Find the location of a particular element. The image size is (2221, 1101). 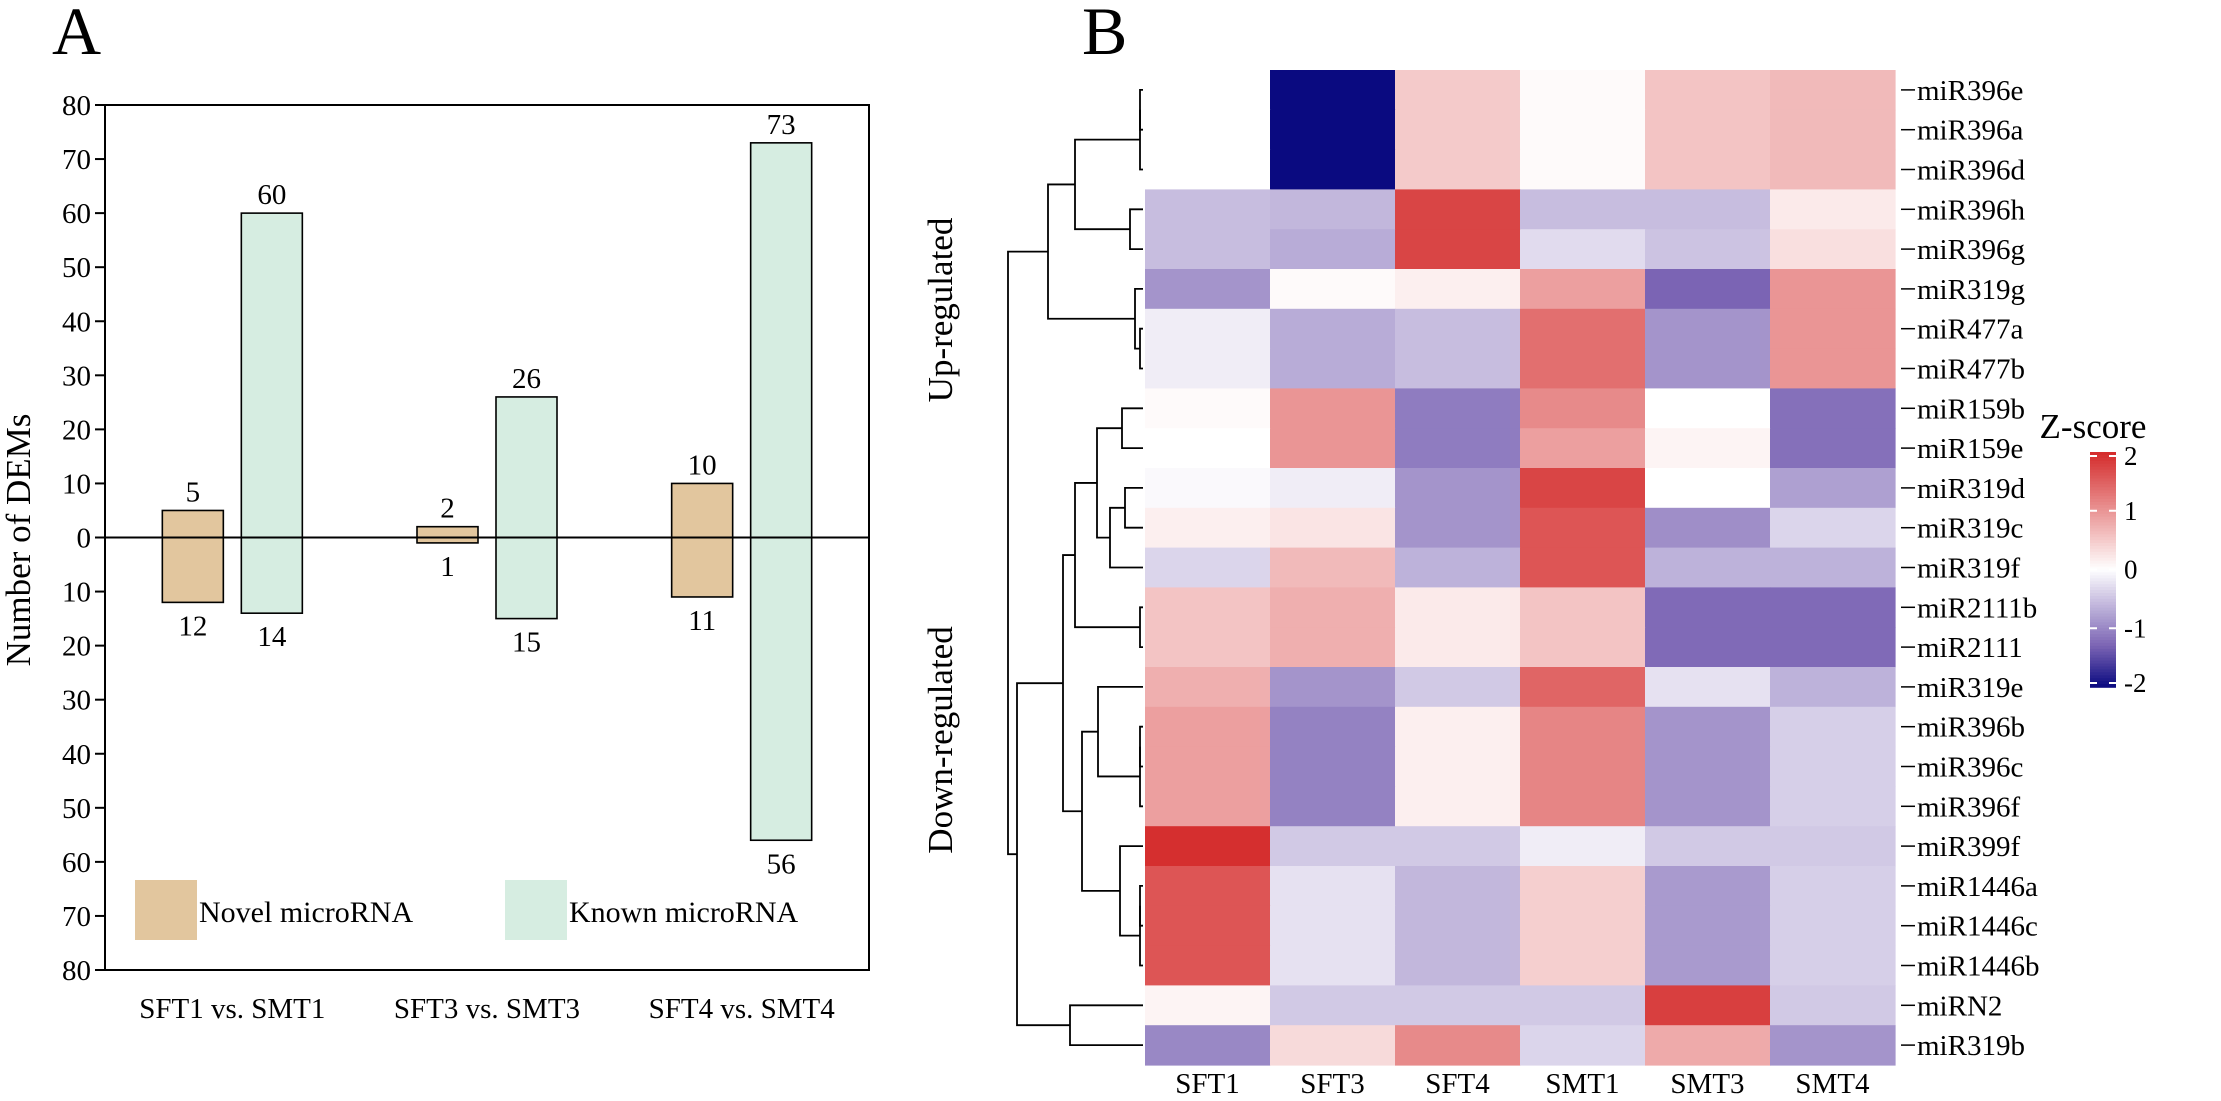

row-label: miR319g is located at coordinates (1971, 290).